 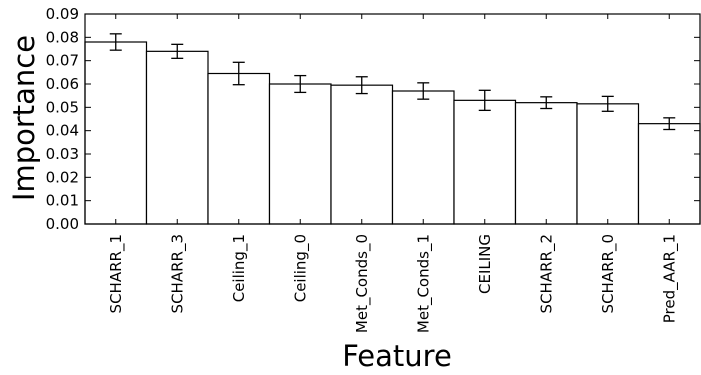 I want to click on x-tick-label: SCHARR_3, so click(x=177, y=273).